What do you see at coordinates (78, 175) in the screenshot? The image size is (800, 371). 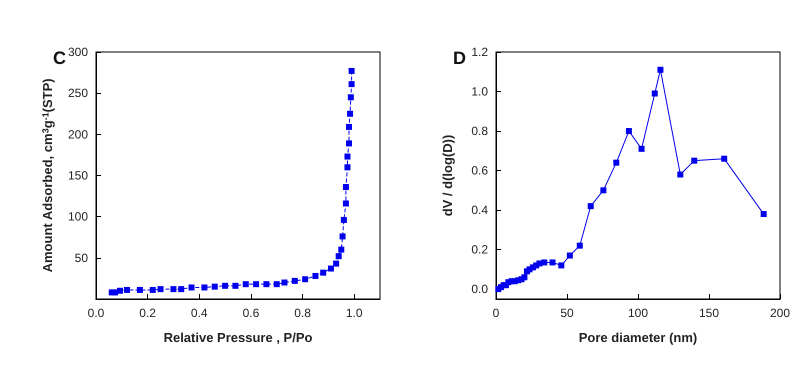 I see `y-tick-label: 150` at bounding box center [78, 175].